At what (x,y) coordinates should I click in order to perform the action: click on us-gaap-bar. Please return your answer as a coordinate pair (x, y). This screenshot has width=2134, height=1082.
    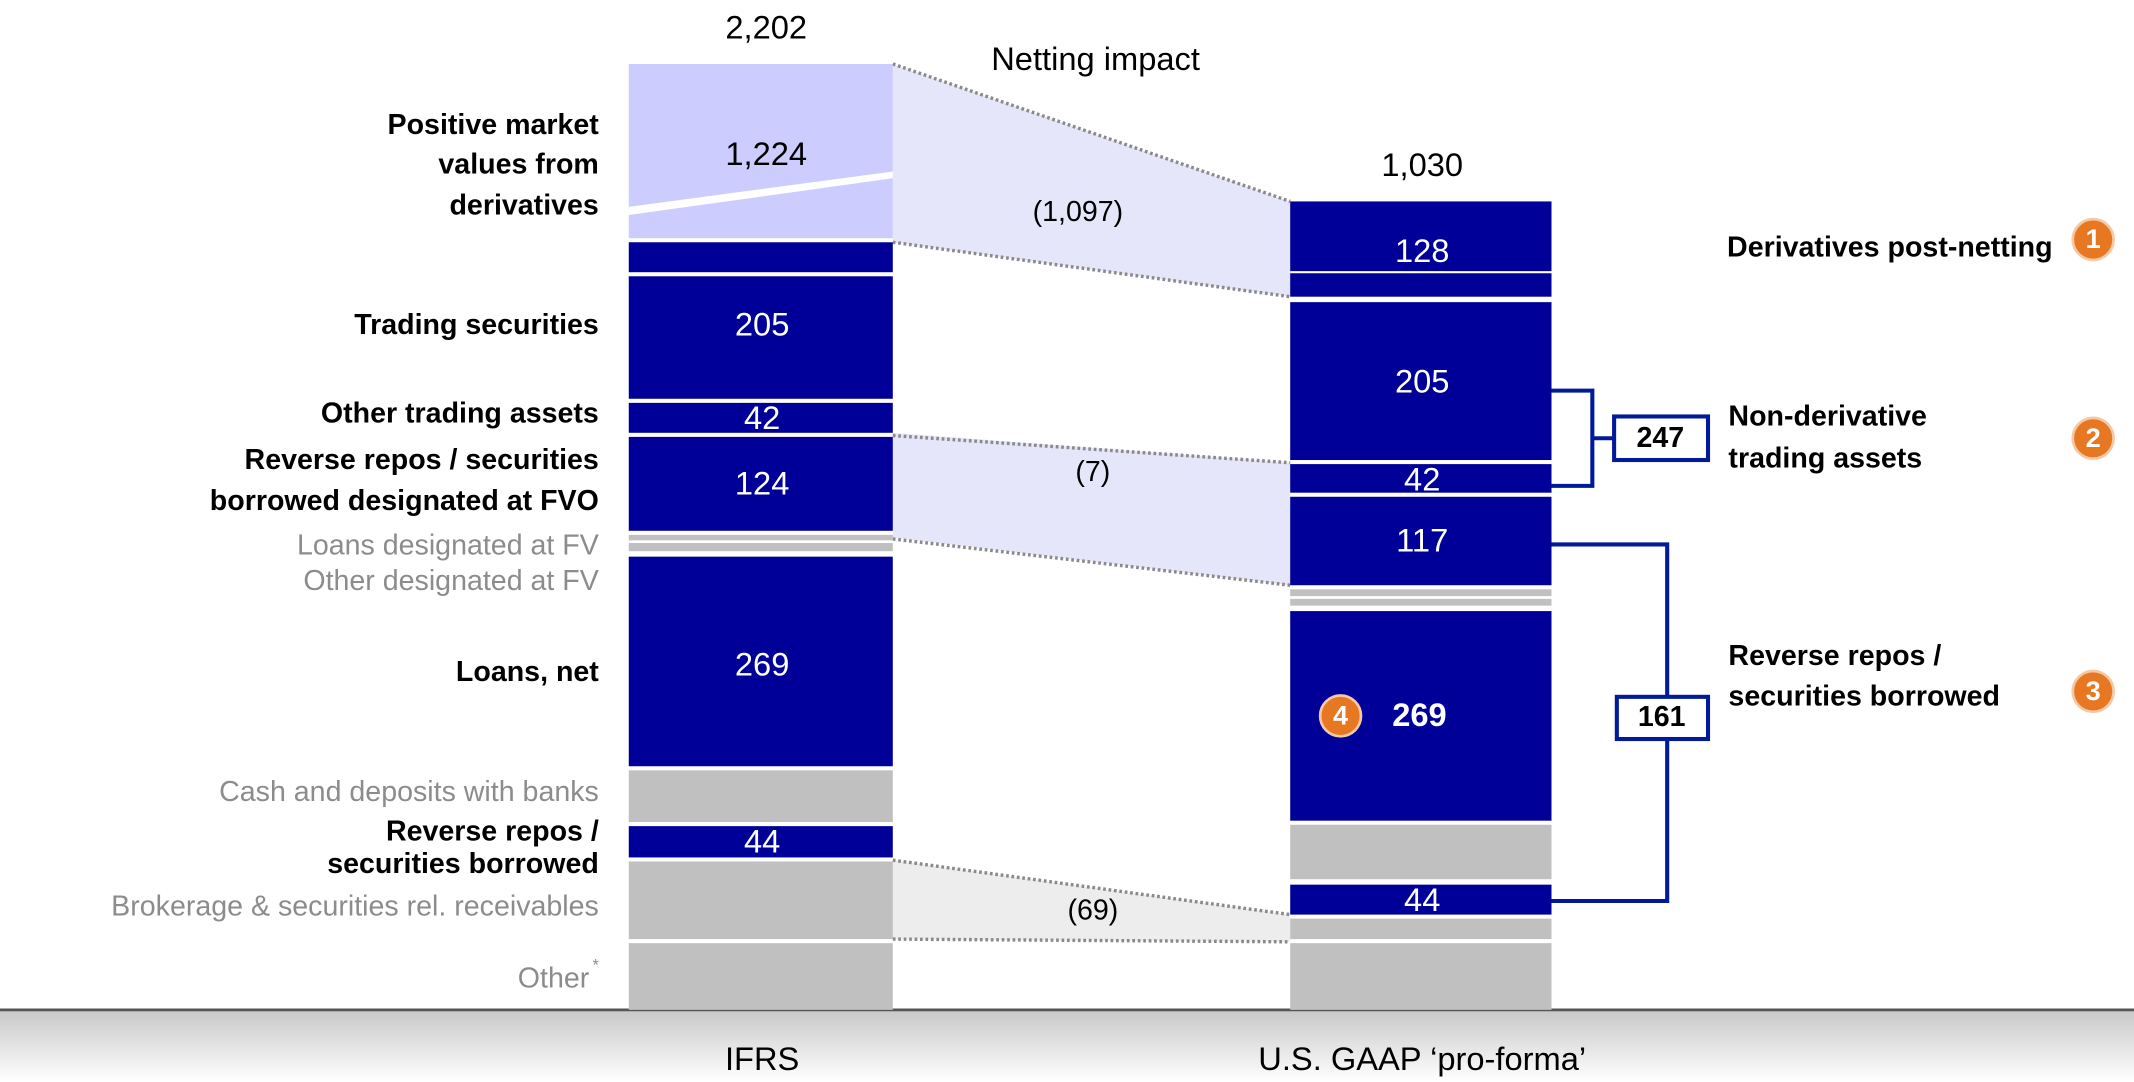
    Looking at the image, I should click on (1421, 605).